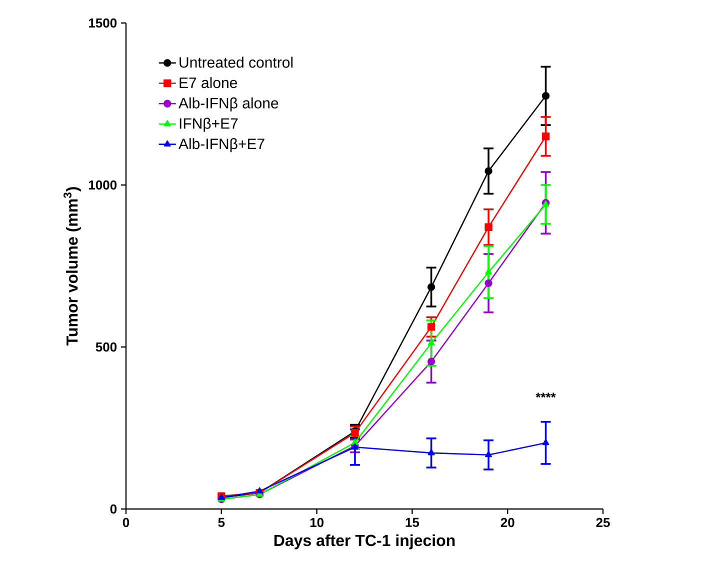  What do you see at coordinates (126, 523) in the screenshot?
I see `x-tick-label: 0` at bounding box center [126, 523].